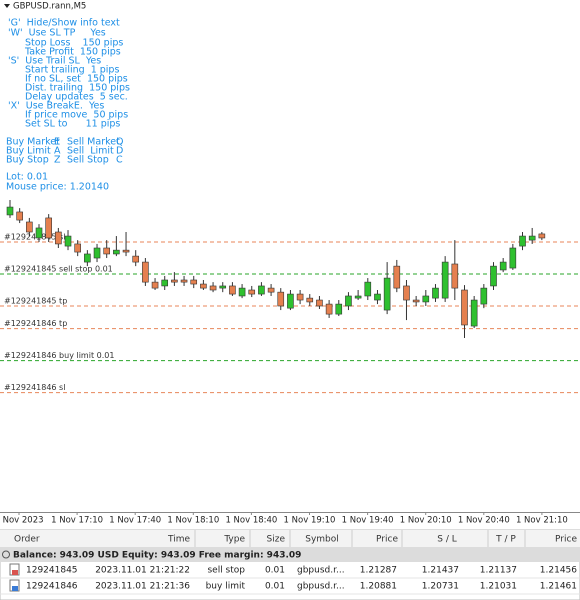 This screenshot has height=600, width=580. What do you see at coordinates (57, 142) in the screenshot?
I see `hotkey-text: E` at bounding box center [57, 142].